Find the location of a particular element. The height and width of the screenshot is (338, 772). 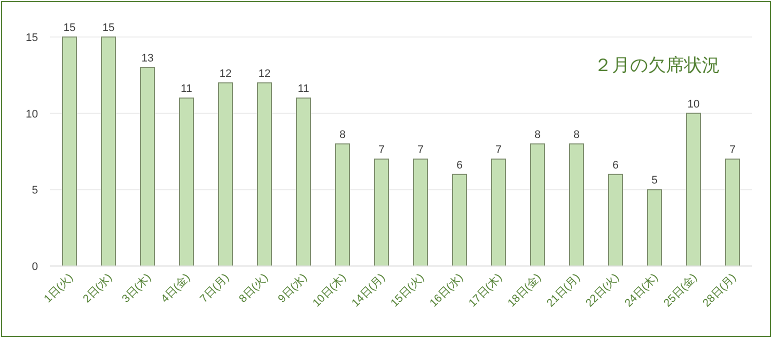

x-tick-label: 3日(木) is located at coordinates (136, 288).